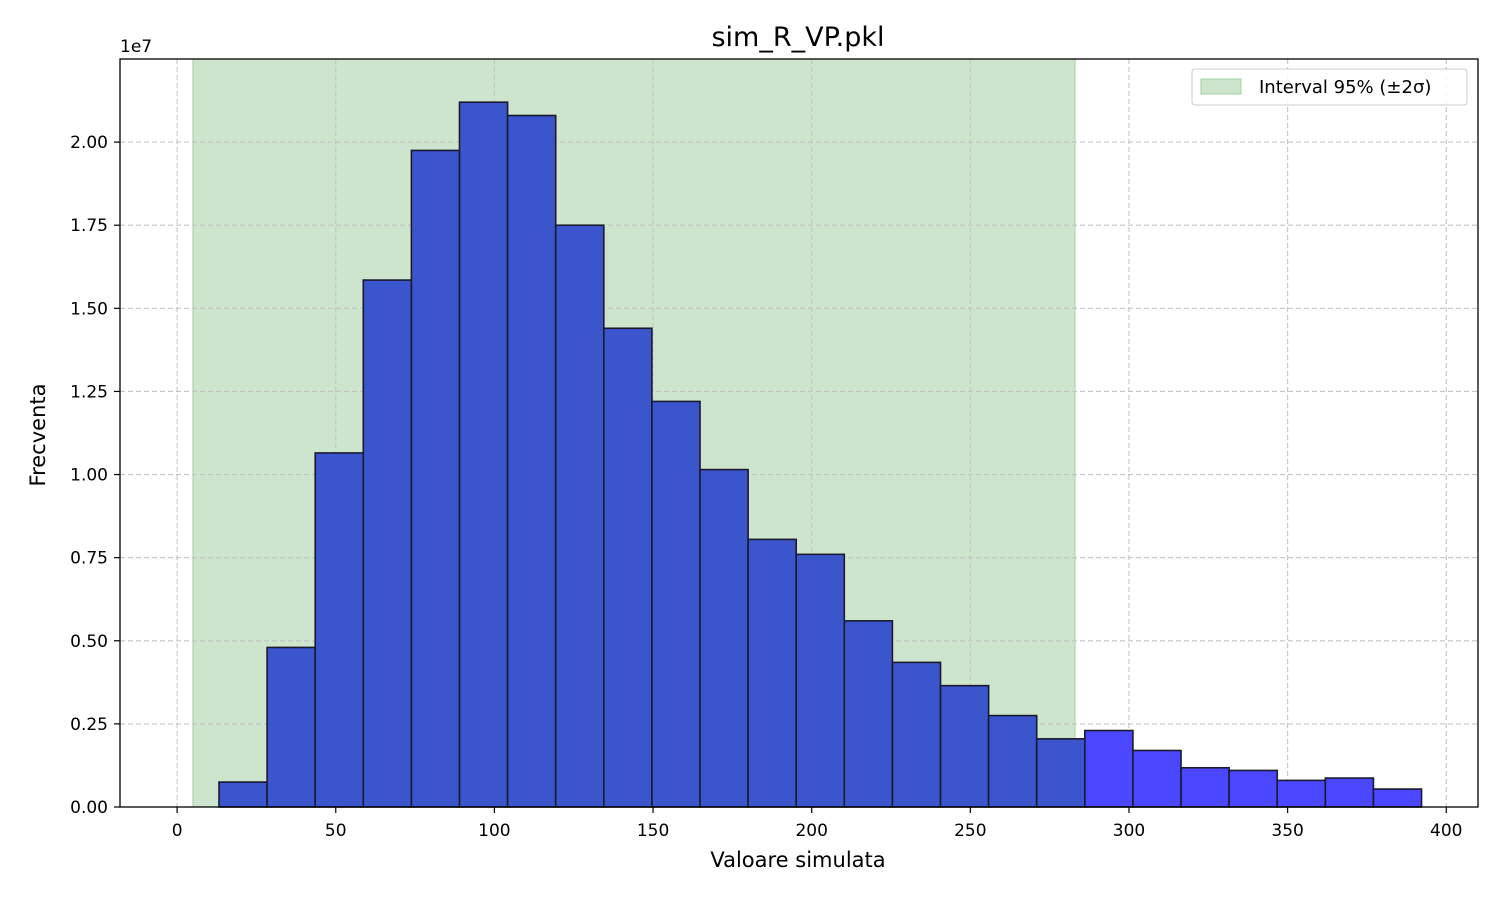 The height and width of the screenshot is (900, 1500). I want to click on y-tick-label: 1.75, so click(89, 226).